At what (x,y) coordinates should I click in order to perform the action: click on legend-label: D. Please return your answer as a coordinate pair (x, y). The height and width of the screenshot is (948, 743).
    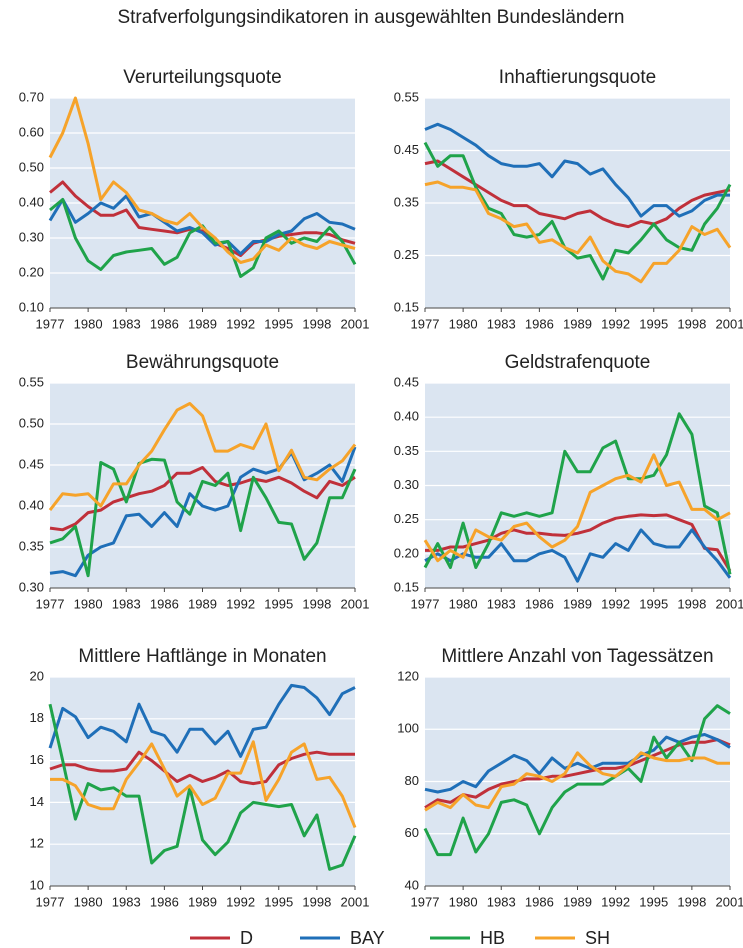
    Looking at the image, I should click on (246, 938).